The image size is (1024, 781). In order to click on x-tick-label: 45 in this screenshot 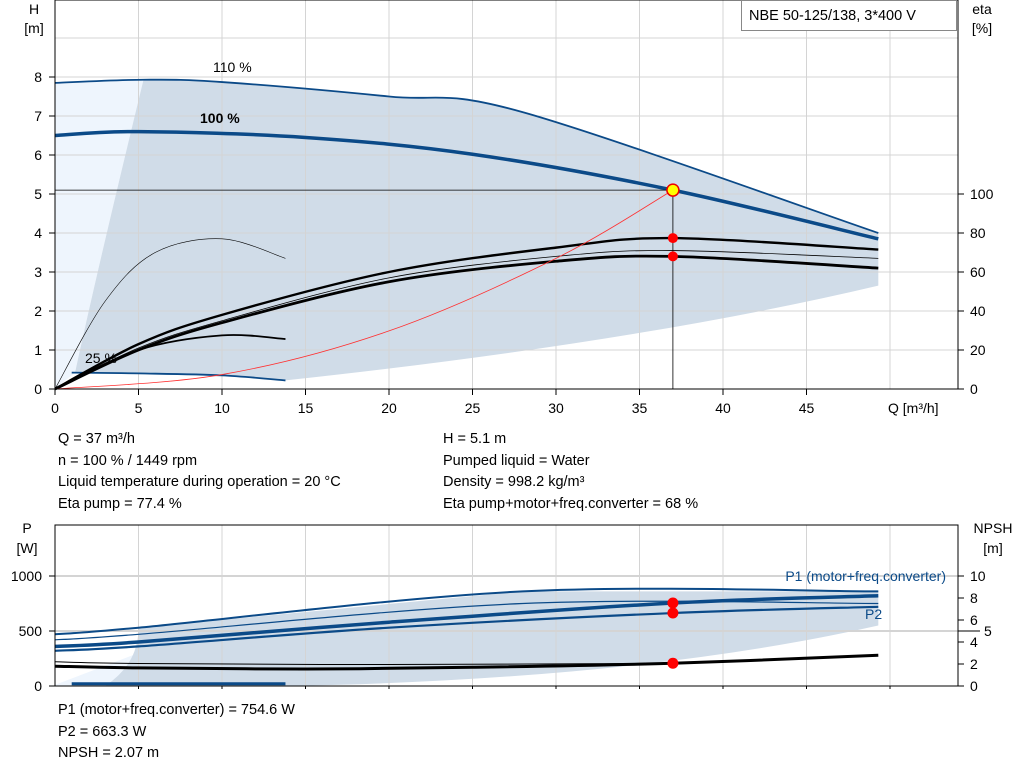, I will do `click(807, 408)`.